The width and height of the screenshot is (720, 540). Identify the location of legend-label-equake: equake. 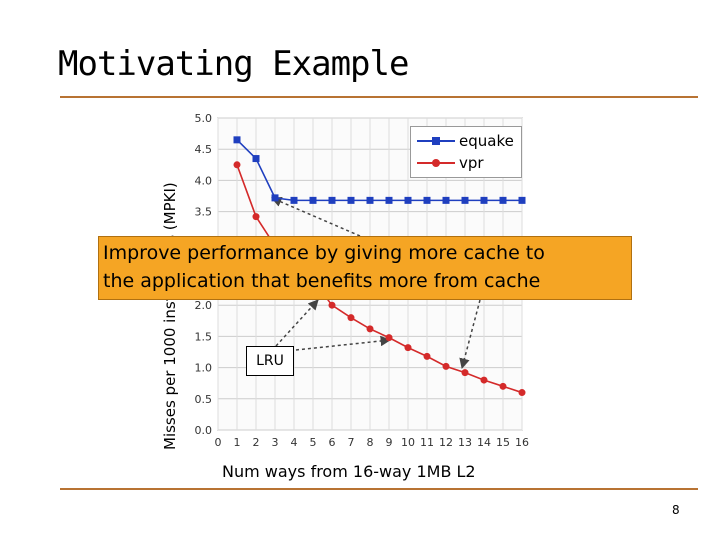
(486, 141).